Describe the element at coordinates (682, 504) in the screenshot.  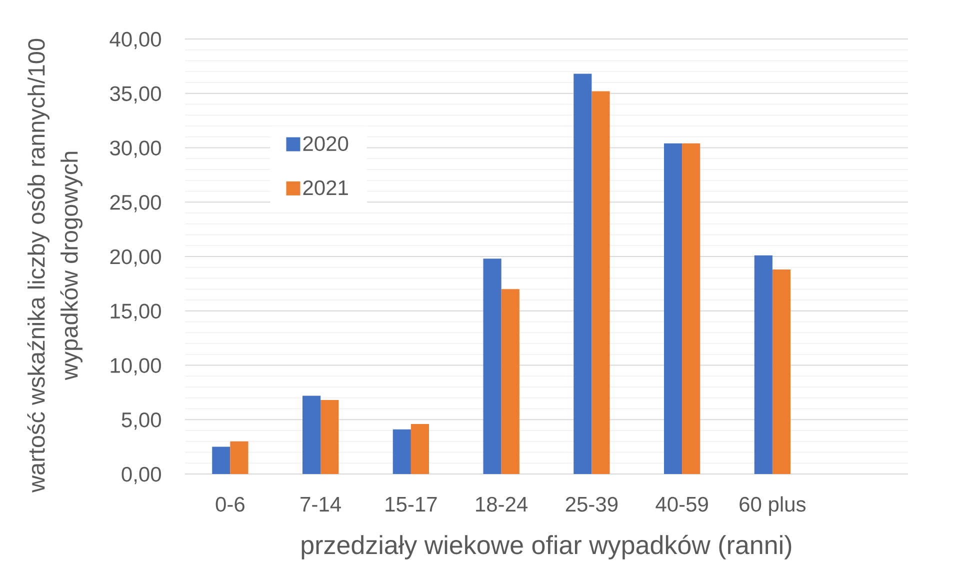
I see `x-tick-label: 40-59` at that location.